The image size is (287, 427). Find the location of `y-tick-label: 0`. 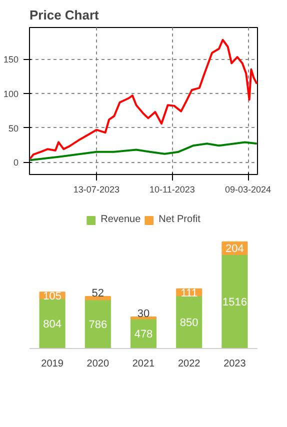

y-tick-label: 0 is located at coordinates (16, 163).